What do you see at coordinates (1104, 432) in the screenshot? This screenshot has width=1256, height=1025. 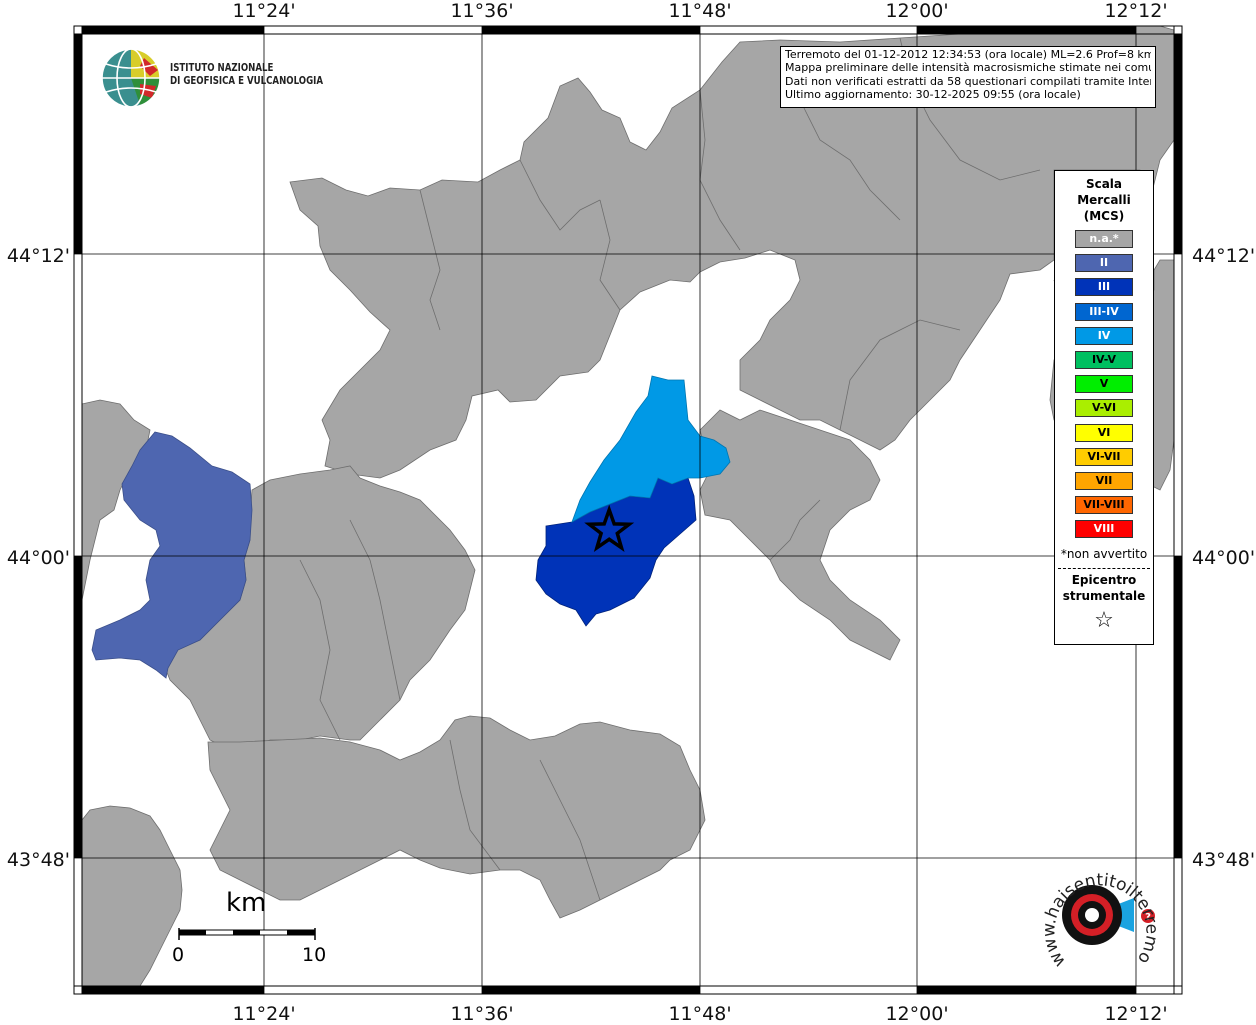 I see `legend-swatch-vi: VI` at bounding box center [1104, 432].